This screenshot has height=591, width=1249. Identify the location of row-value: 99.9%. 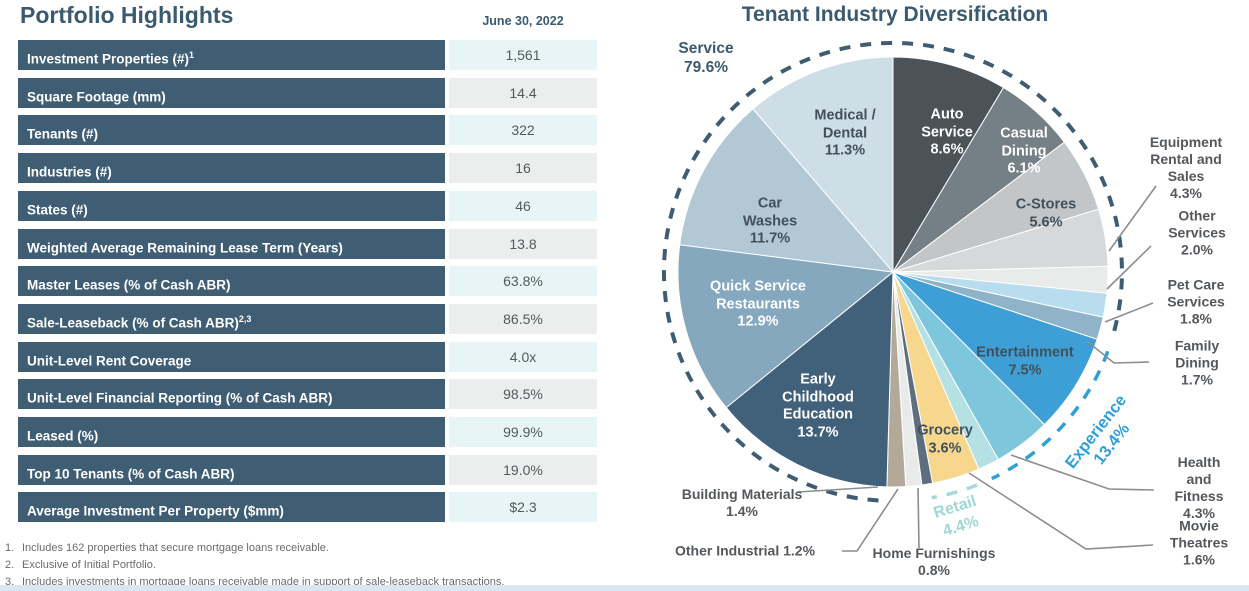
(523, 432).